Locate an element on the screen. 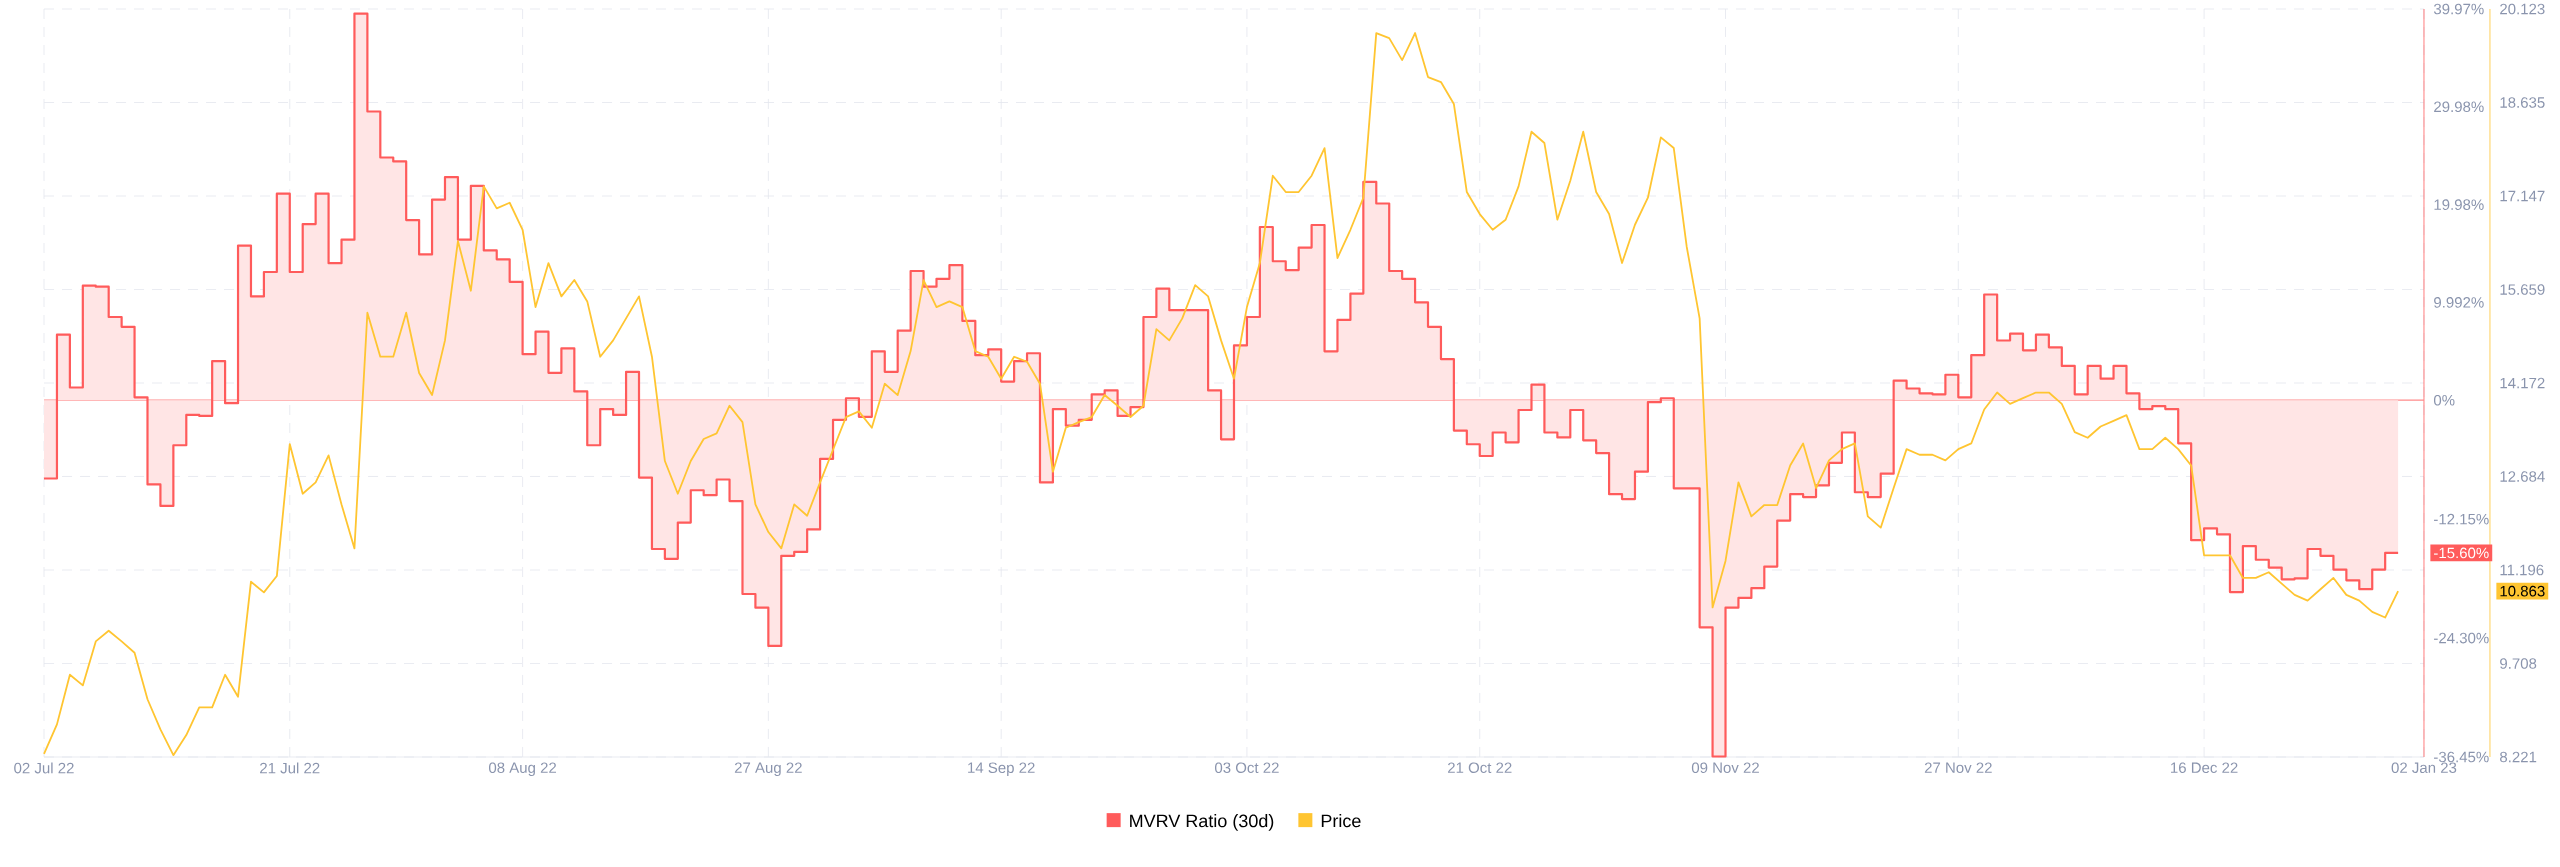 The height and width of the screenshot is (867, 2560). y-tick-label: 19.98% is located at coordinates (2459, 204).